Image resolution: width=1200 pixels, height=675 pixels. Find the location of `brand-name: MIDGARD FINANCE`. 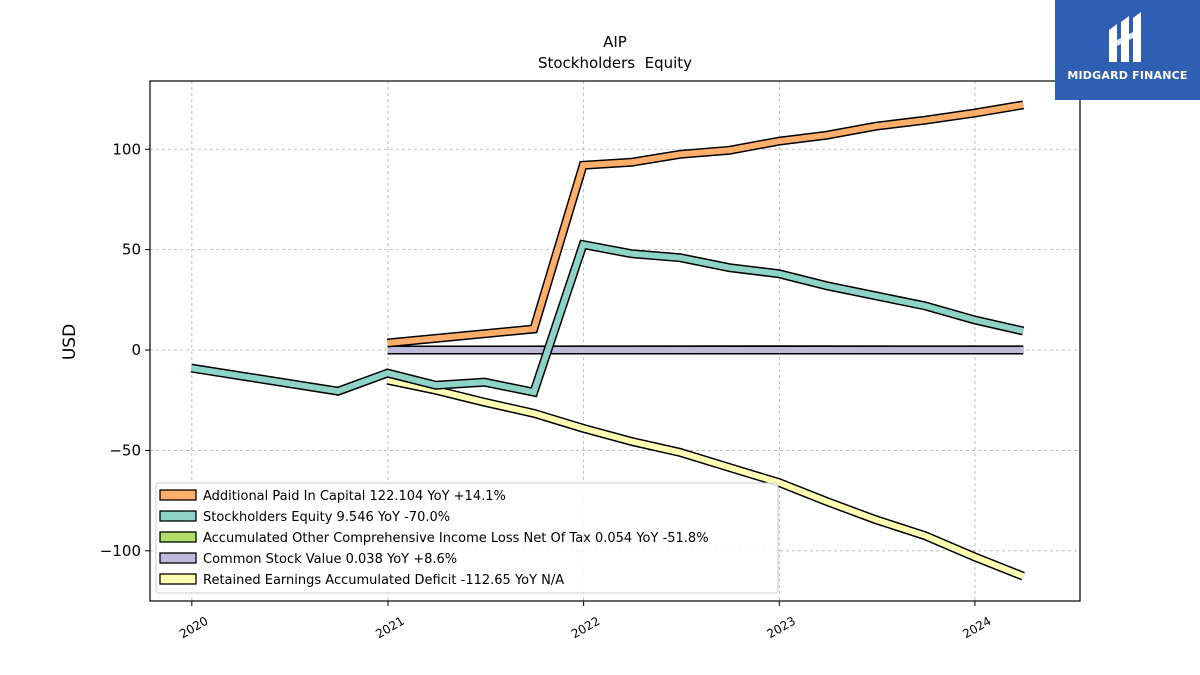

brand-name: MIDGARD FINANCE is located at coordinates (1127, 75).